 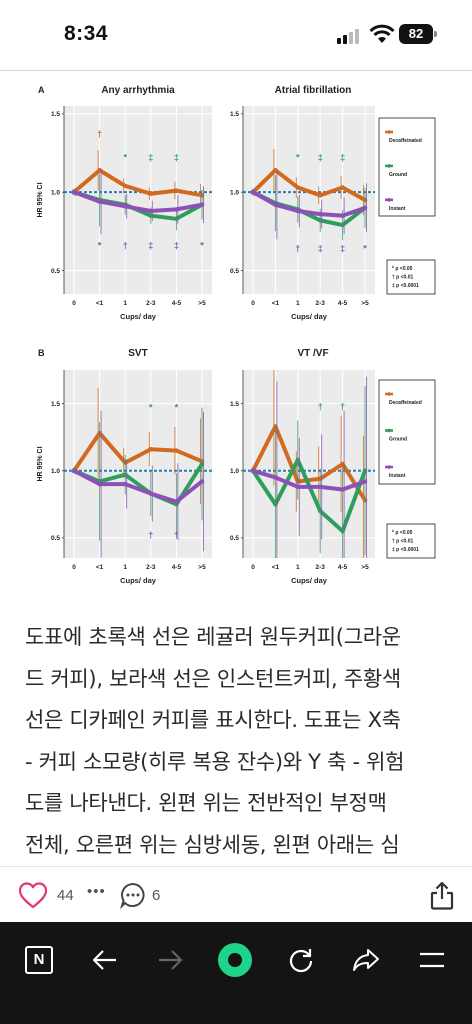 I want to click on like-count: 44, so click(x=65, y=895).